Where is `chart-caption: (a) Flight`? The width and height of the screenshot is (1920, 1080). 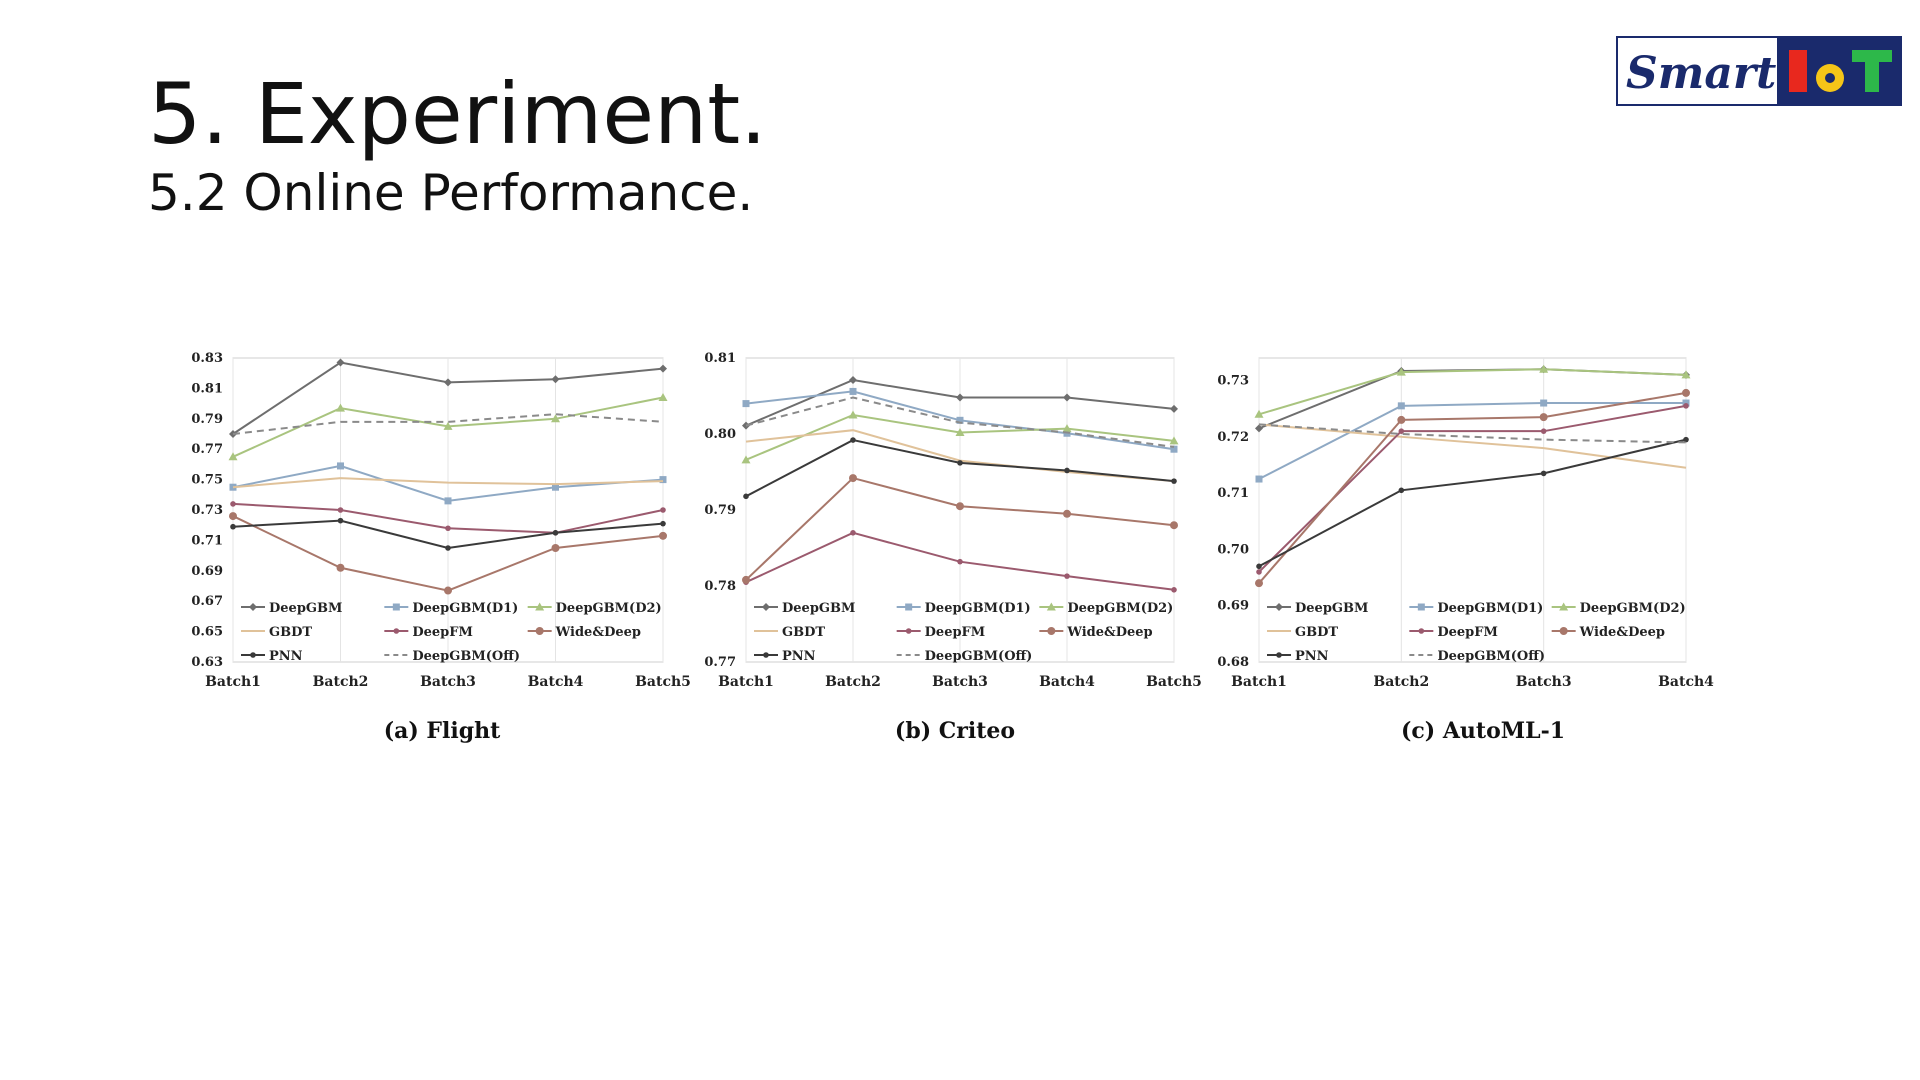 chart-caption: (a) Flight is located at coordinates (442, 731).